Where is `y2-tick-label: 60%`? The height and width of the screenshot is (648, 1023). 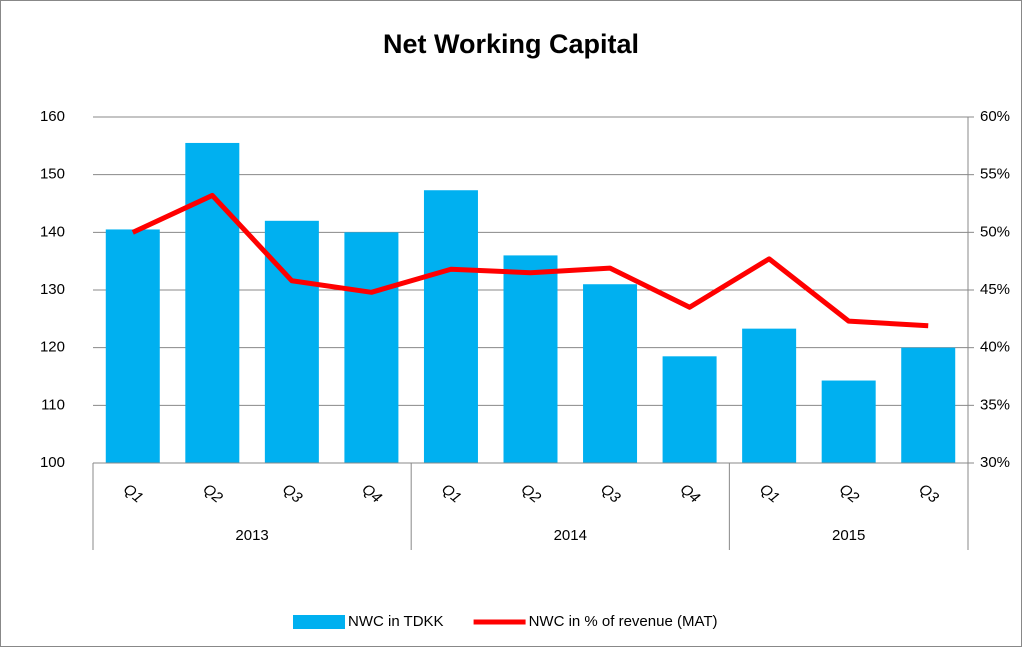
y2-tick-label: 60% is located at coordinates (995, 116).